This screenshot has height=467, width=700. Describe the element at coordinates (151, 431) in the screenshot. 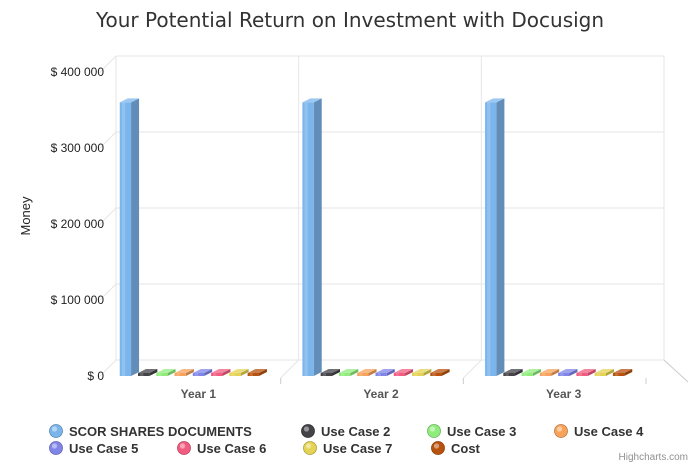

I see `legend-item: SCOR SHARES DOCUMENTS` at that location.